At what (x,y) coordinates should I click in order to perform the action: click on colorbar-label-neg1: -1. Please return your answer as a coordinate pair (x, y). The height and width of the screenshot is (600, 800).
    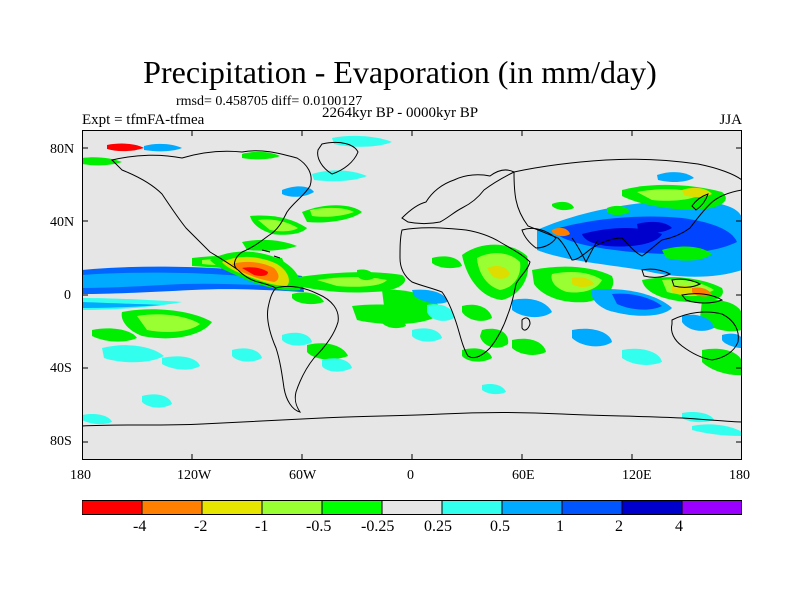
    Looking at the image, I should click on (262, 526).